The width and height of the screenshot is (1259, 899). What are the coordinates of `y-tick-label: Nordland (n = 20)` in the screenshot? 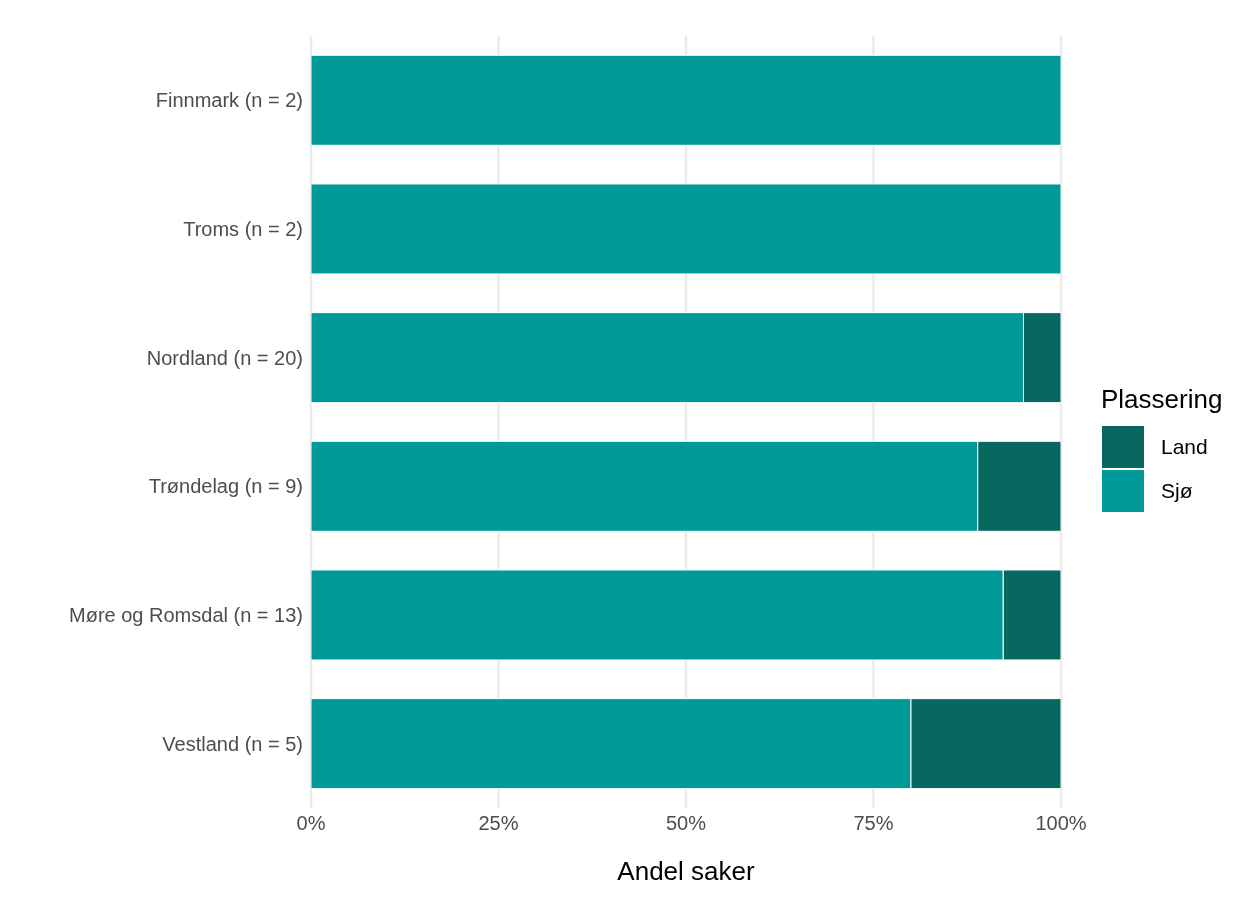 It's located at (224, 357).